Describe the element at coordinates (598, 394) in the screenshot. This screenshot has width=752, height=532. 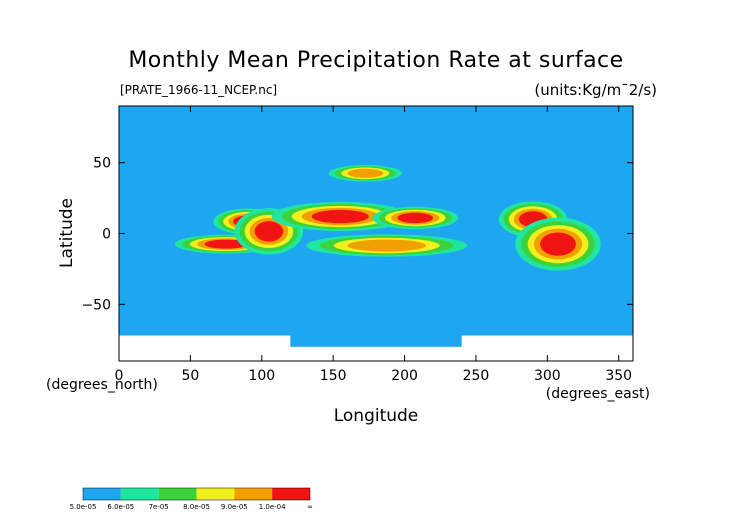
I see `x-unit-label: (degrees_east)` at that location.